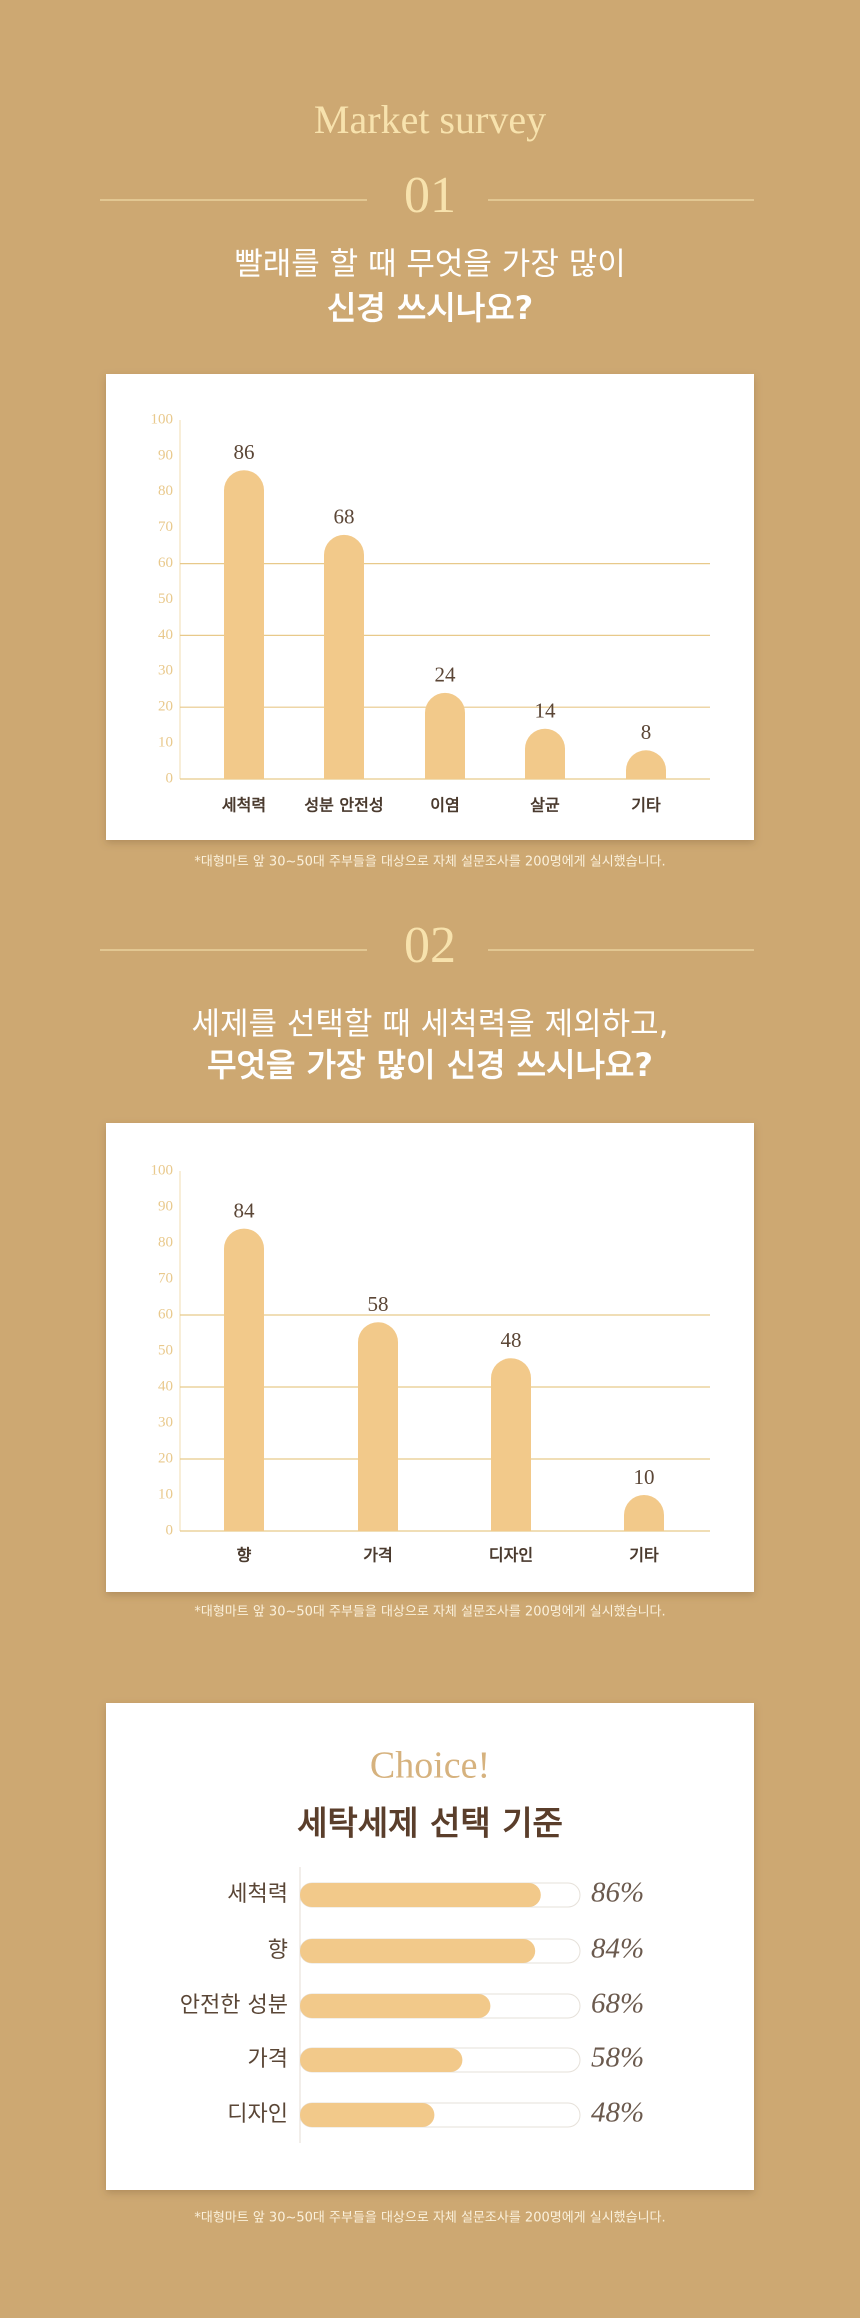  Describe the element at coordinates (430, 1065) in the screenshot. I see `question: 무엇을 가장 많이 신경 쓰시나요?` at that location.